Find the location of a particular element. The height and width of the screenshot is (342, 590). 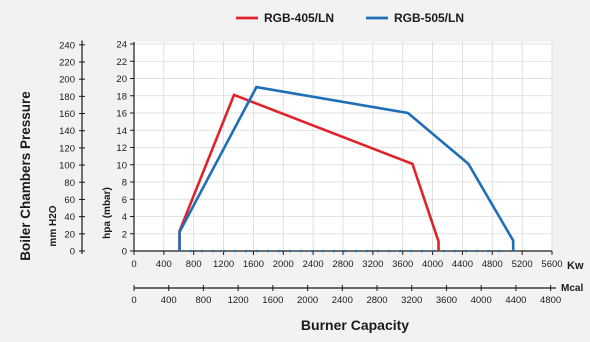

y-left-tick-label: 40 is located at coordinates (69, 217).